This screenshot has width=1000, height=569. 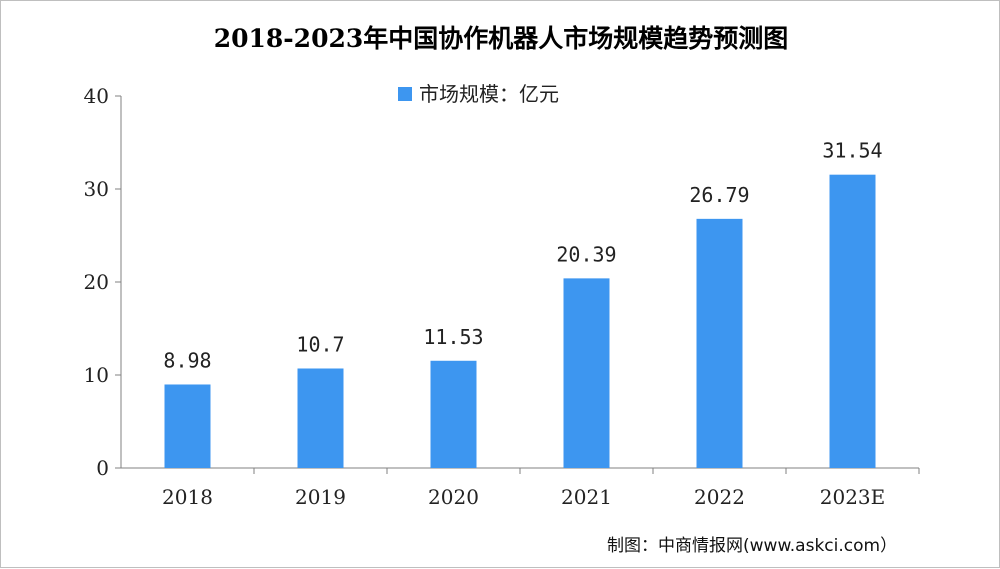 What do you see at coordinates (586, 497) in the screenshot?
I see `x-tick-label: 2021` at bounding box center [586, 497].